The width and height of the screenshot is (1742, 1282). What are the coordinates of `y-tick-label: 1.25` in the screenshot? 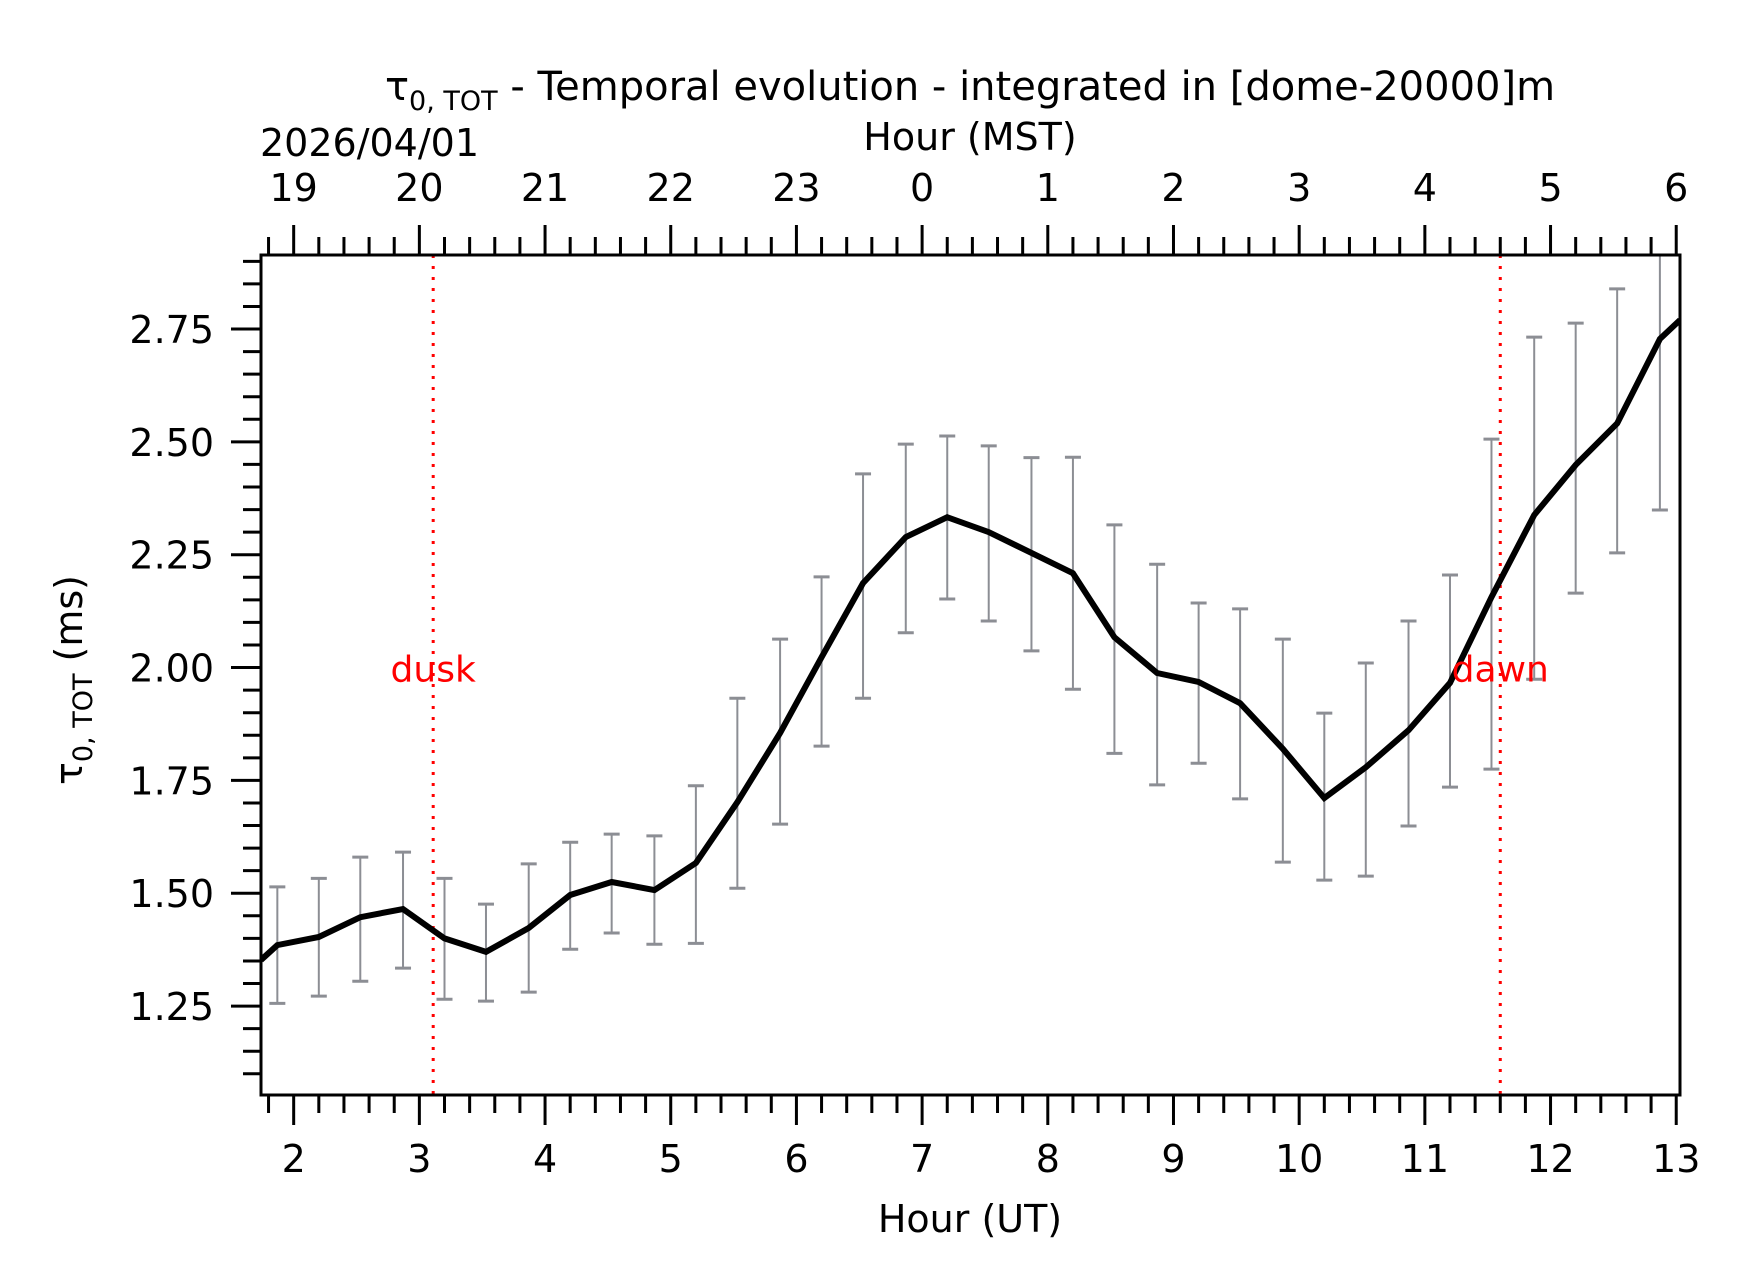 It's located at (171, 1007).